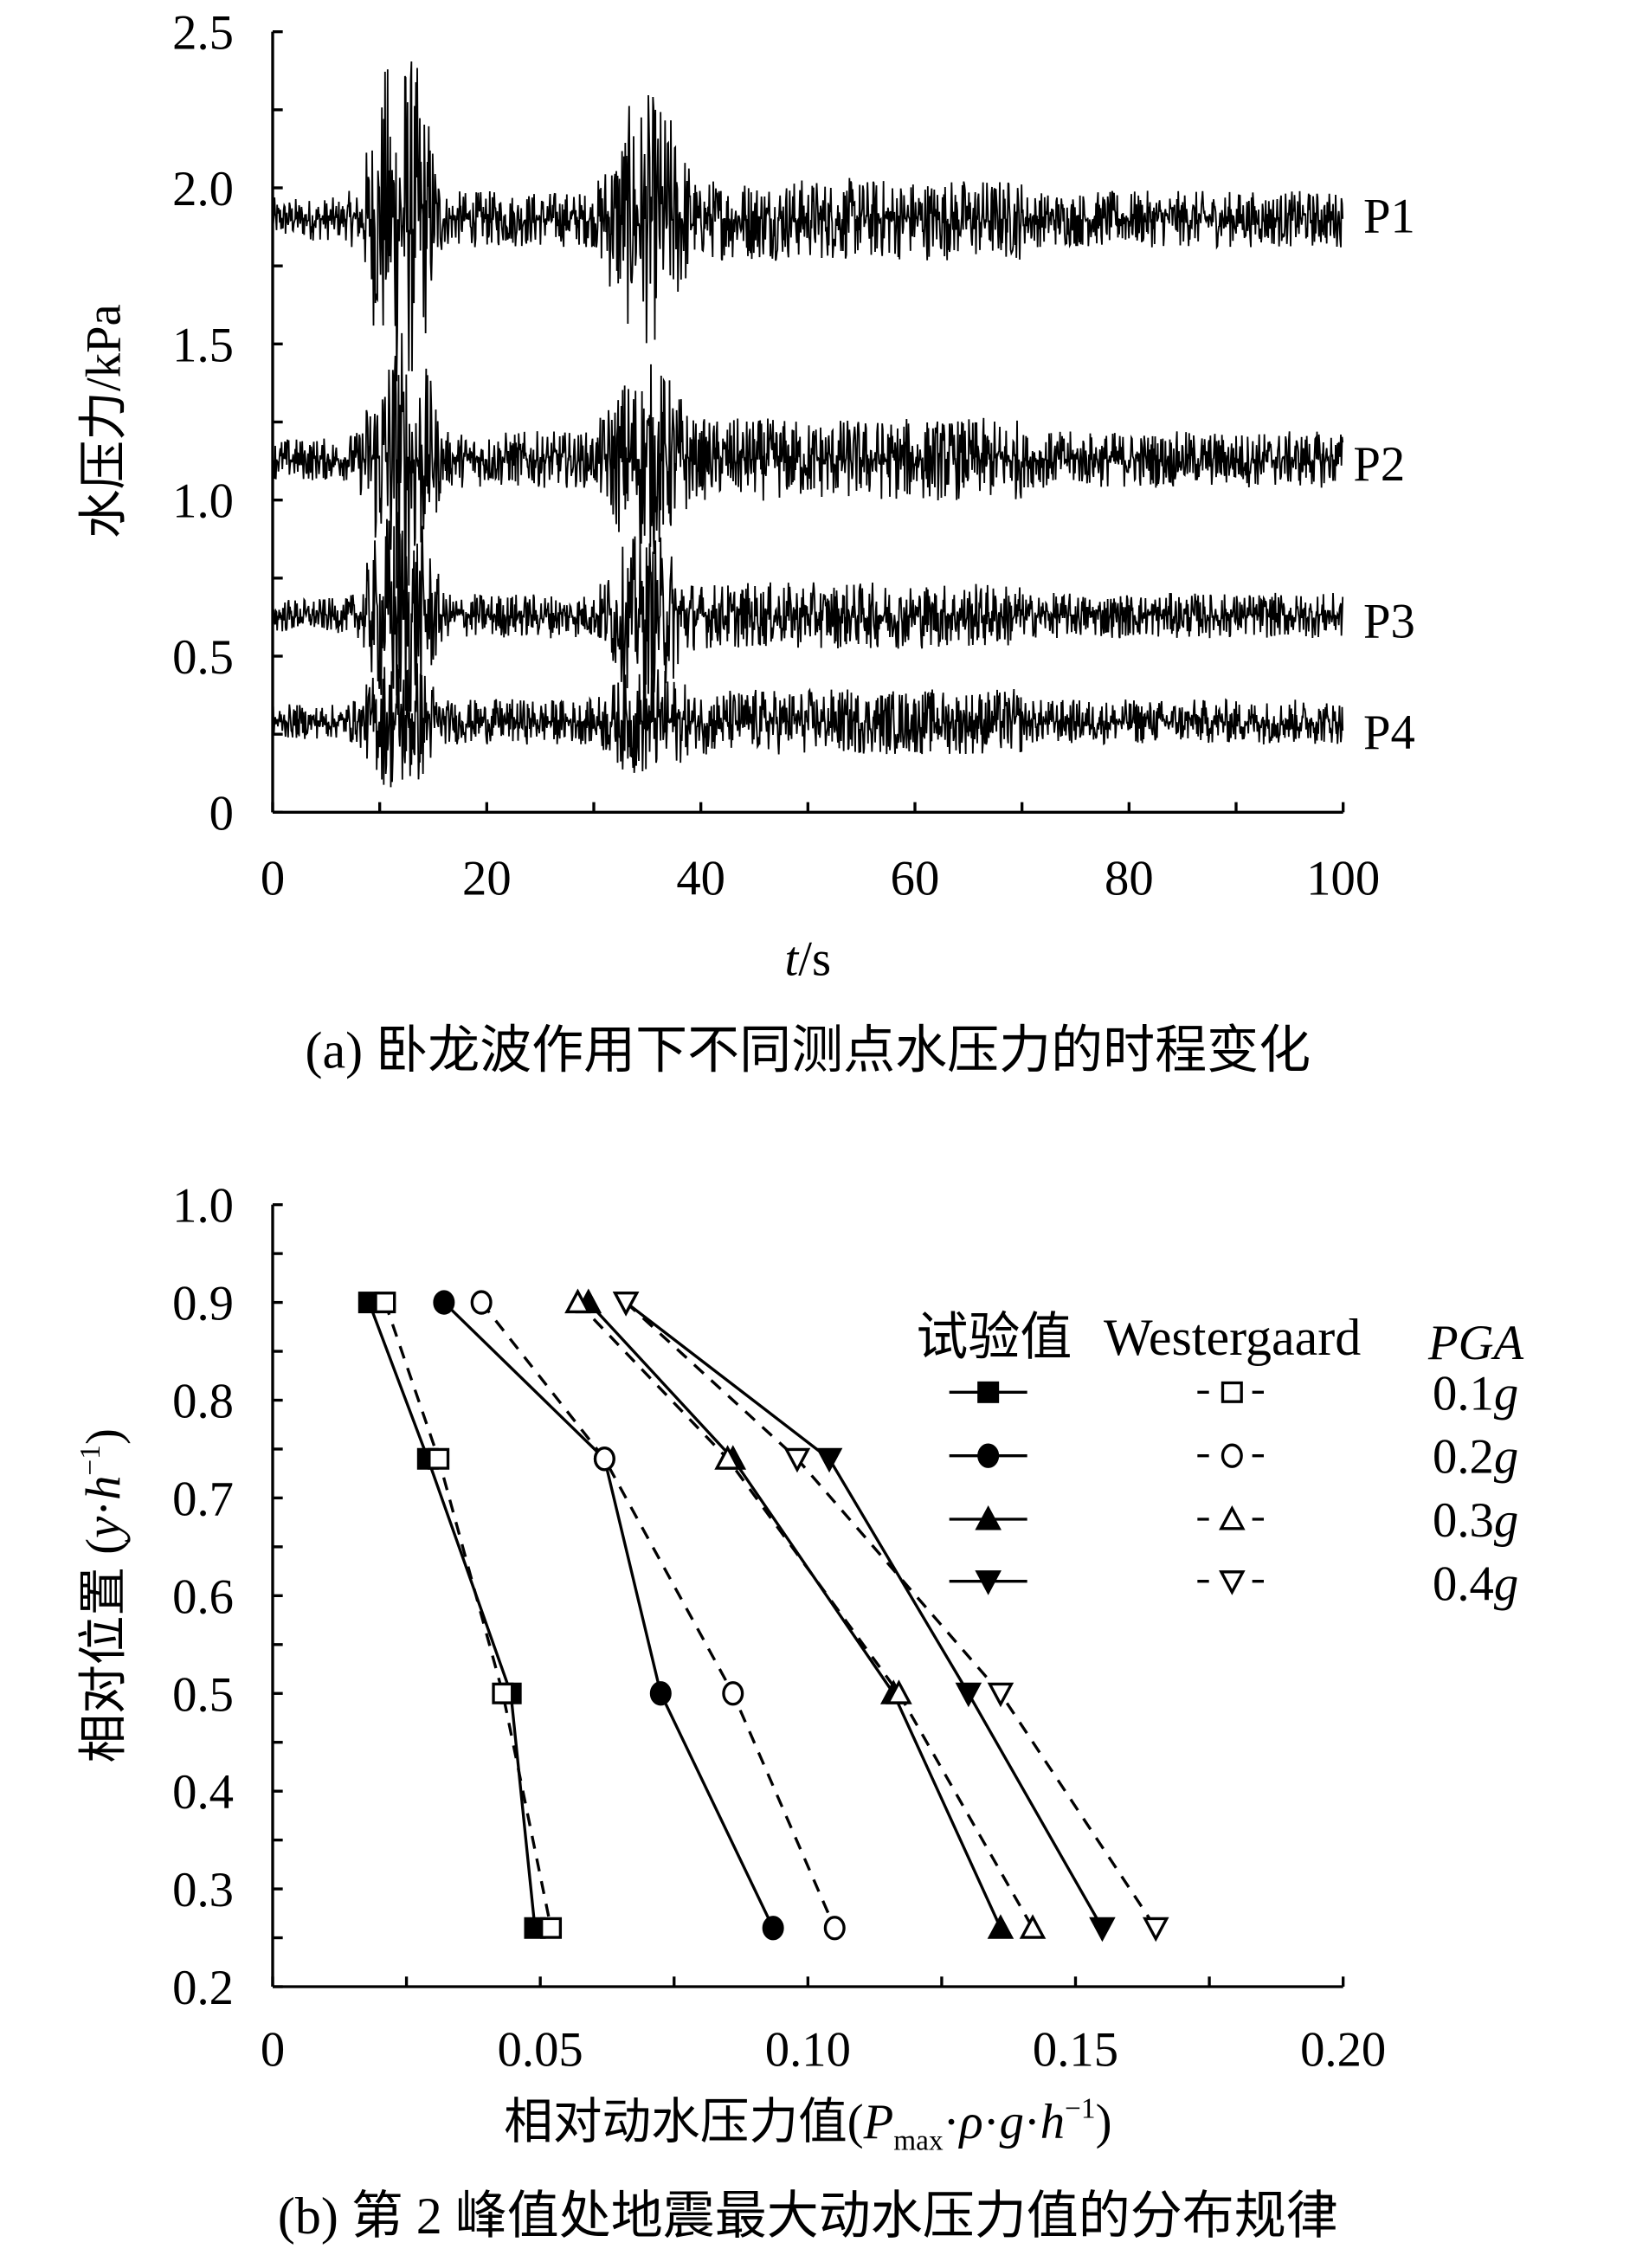  What do you see at coordinates (808, 2051) in the screenshot?
I see `b-x-tick-label: 0.10` at bounding box center [808, 2051].